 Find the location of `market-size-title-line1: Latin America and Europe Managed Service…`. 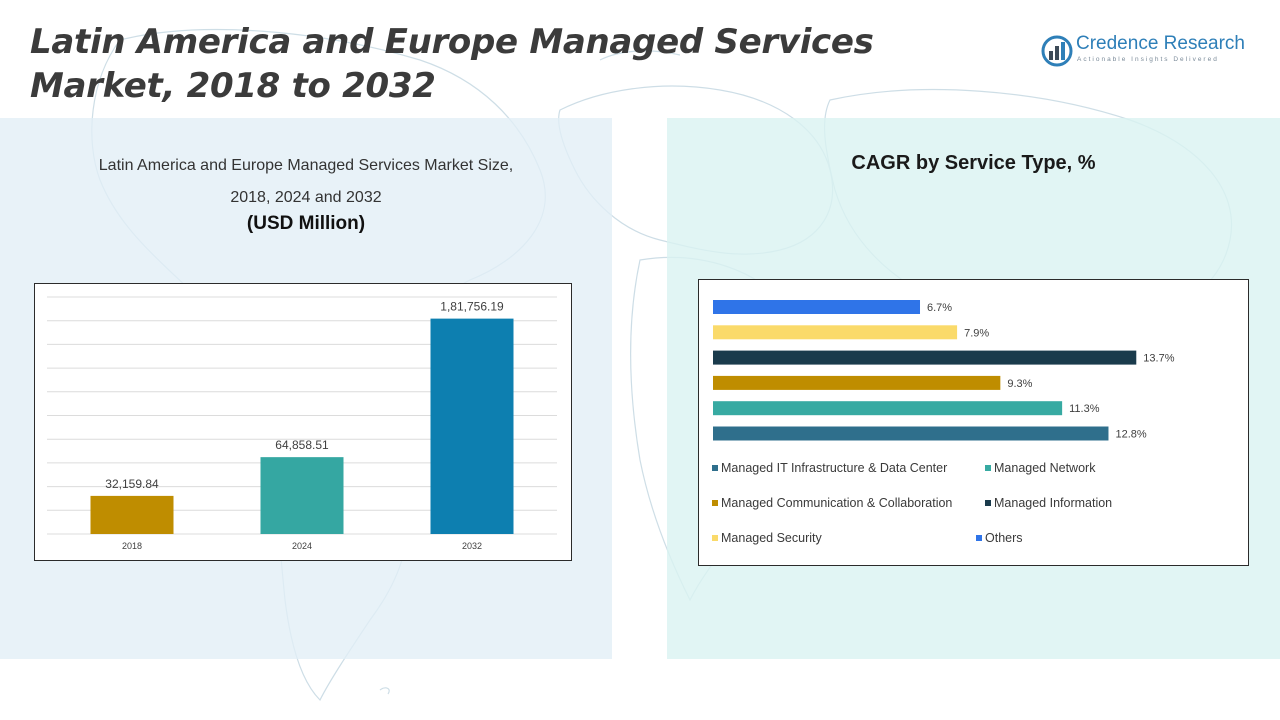

market-size-title-line1: Latin America and Europe Managed Service… is located at coordinates (306, 165).